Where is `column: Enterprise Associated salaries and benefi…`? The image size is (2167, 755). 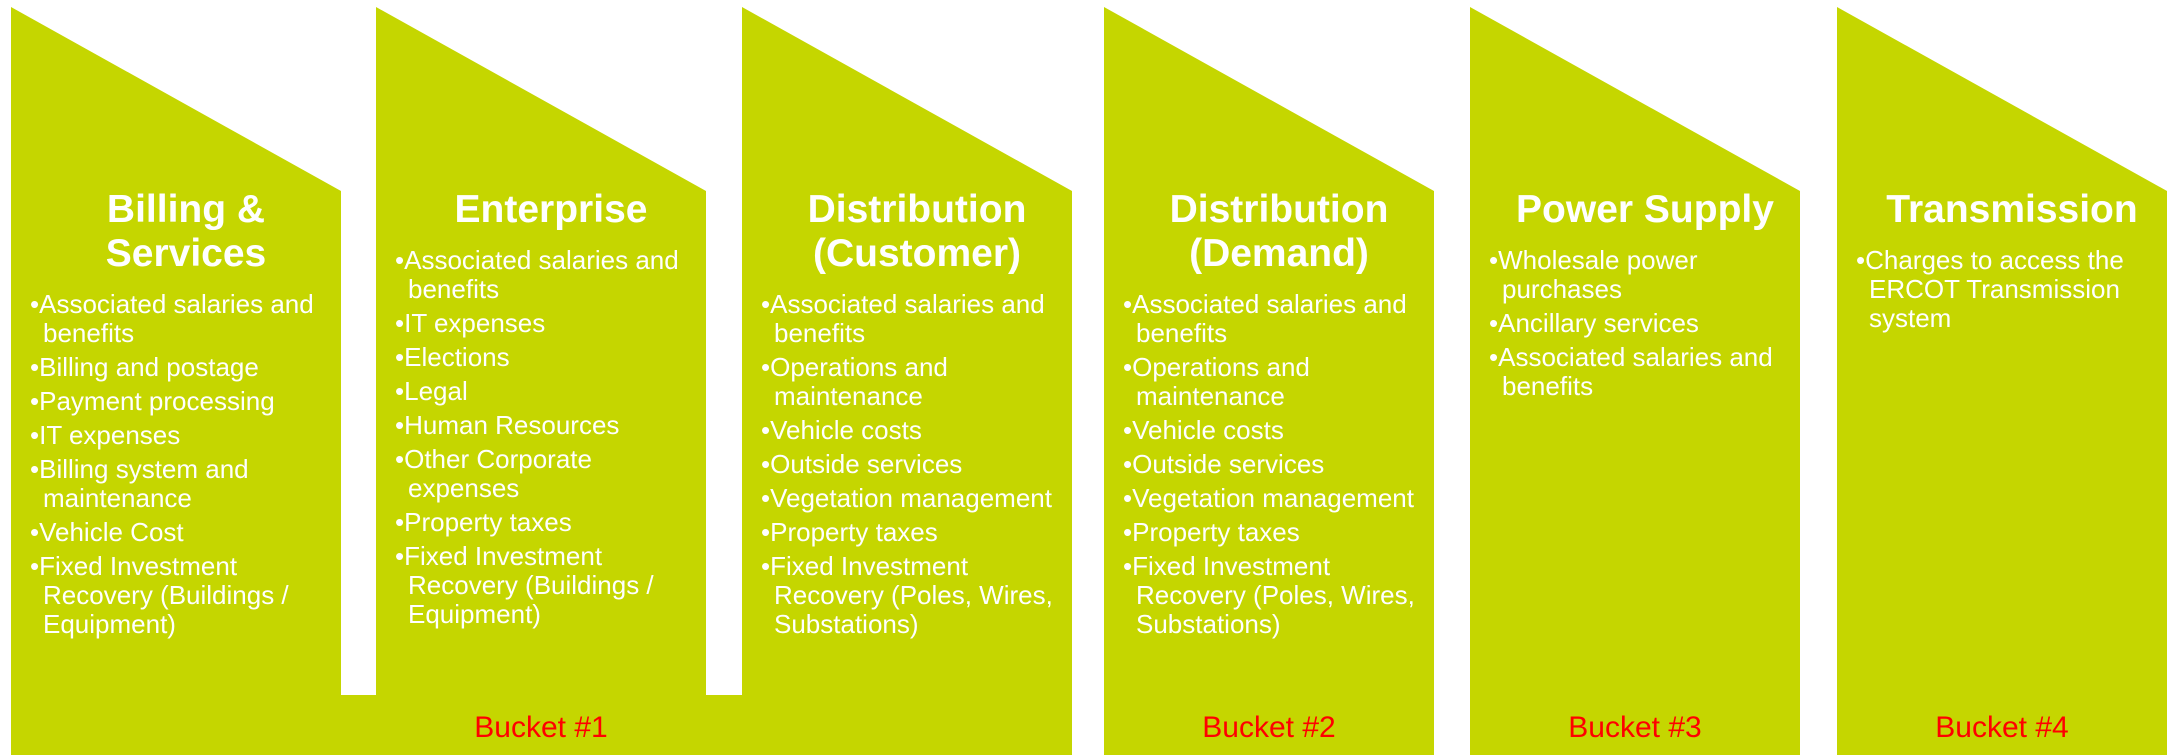 column: Enterprise Associated salaries and benefi… is located at coordinates (551, 411).